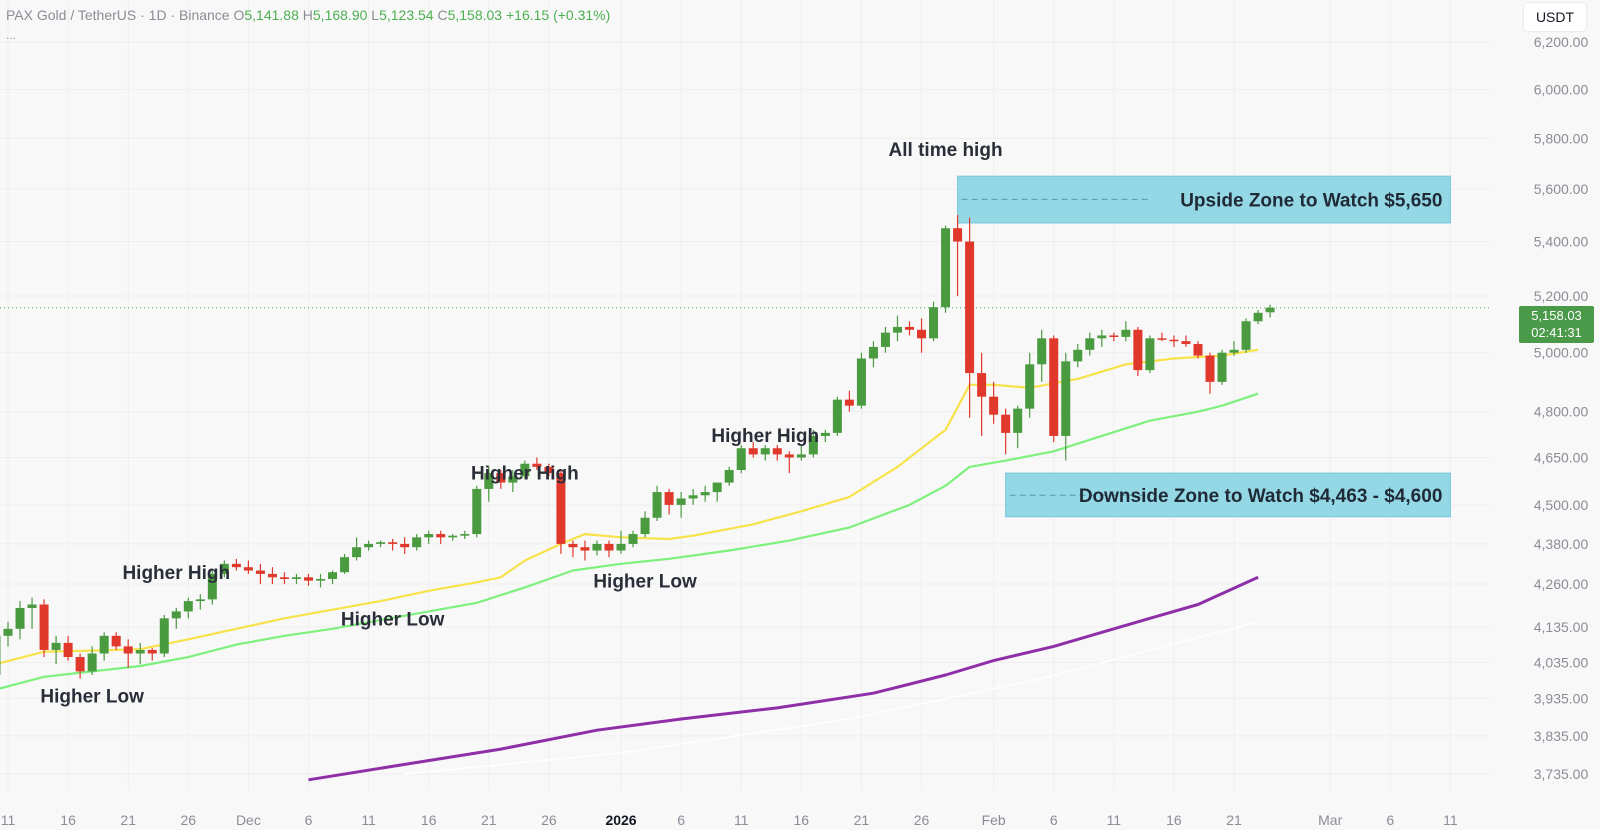  Describe the element at coordinates (645, 581) in the screenshot. I see `annotation-label: Higher Low` at that location.